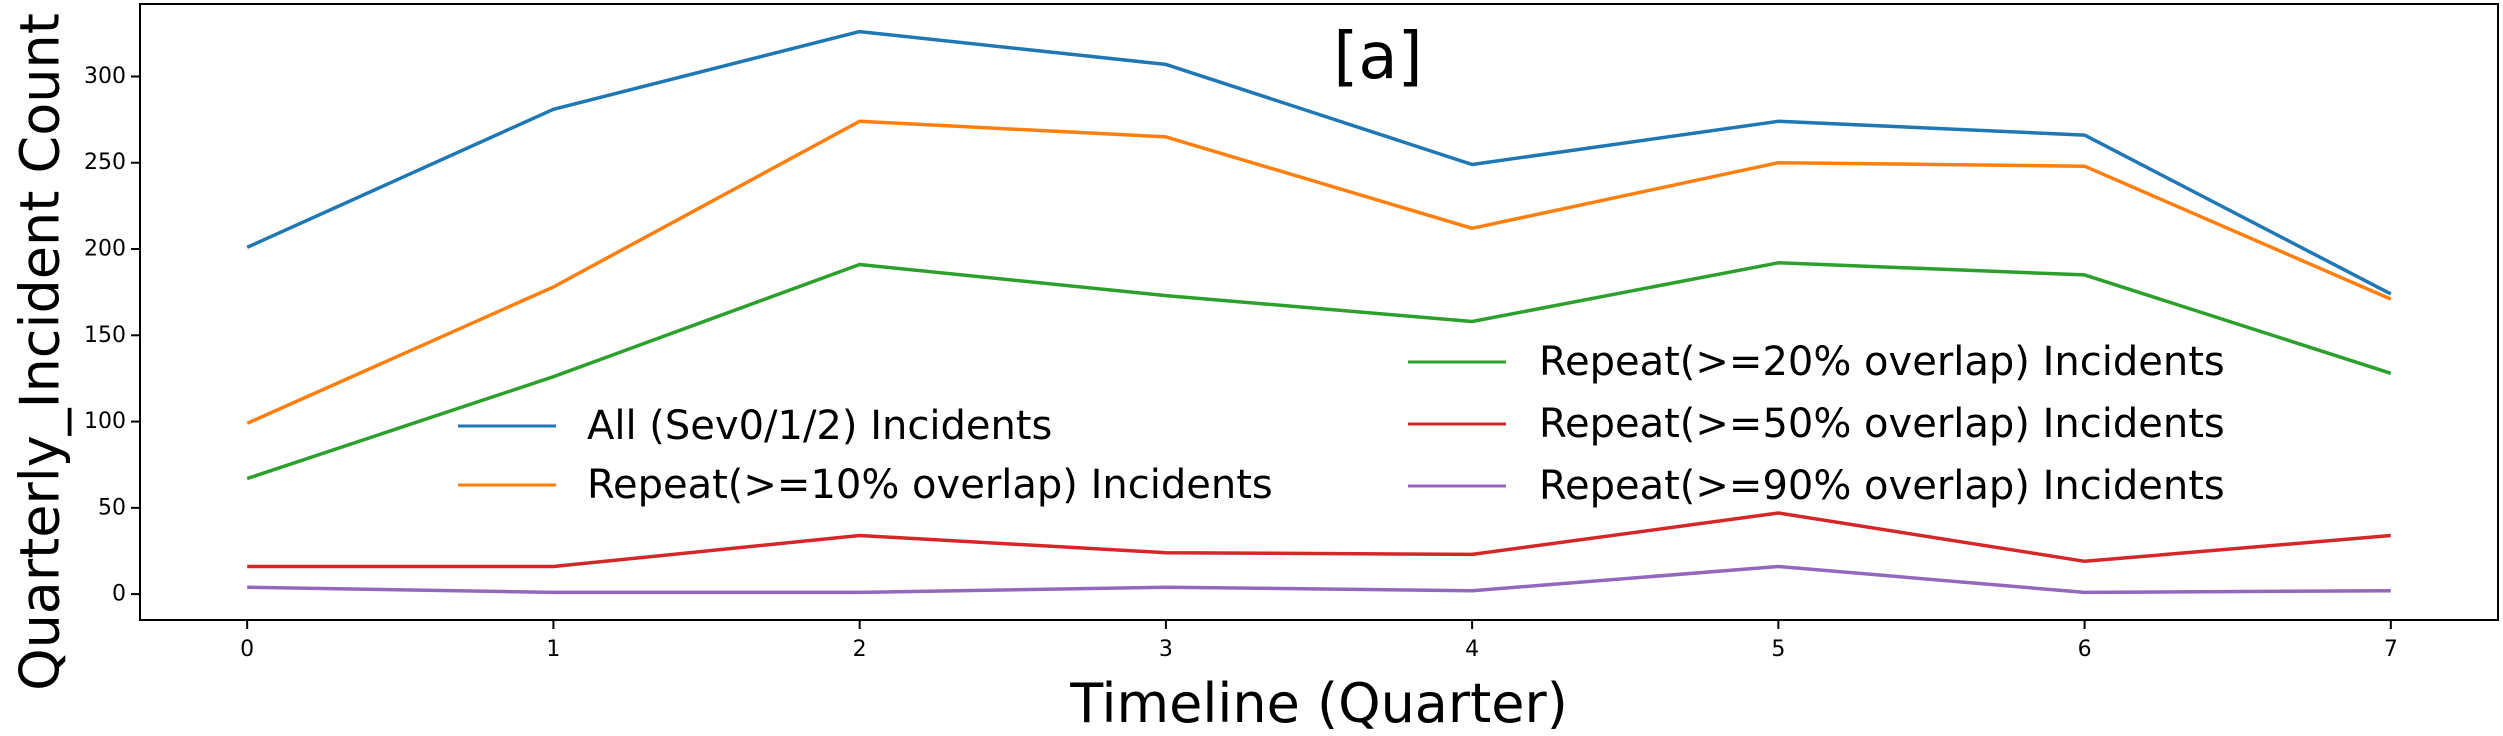 This screenshot has height=736, width=2503. What do you see at coordinates (553, 649) in the screenshot?
I see `x-tick-label: 1` at bounding box center [553, 649].